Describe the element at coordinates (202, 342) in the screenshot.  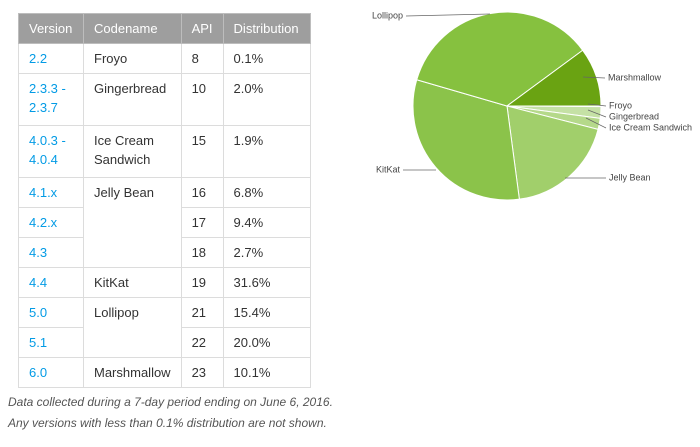
I see `api-level: 22` at that location.